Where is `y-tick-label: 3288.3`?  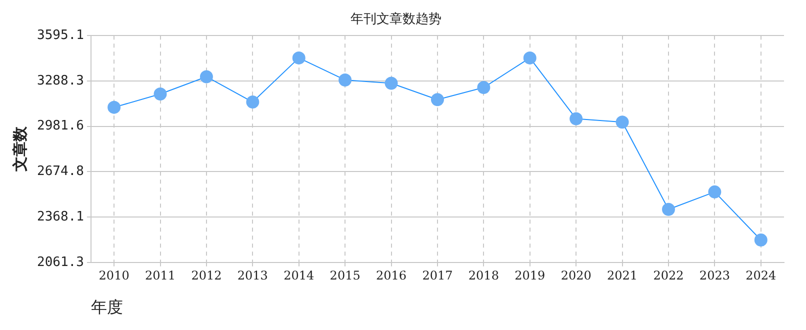
y-tick-label: 3288.3 is located at coordinates (60, 80).